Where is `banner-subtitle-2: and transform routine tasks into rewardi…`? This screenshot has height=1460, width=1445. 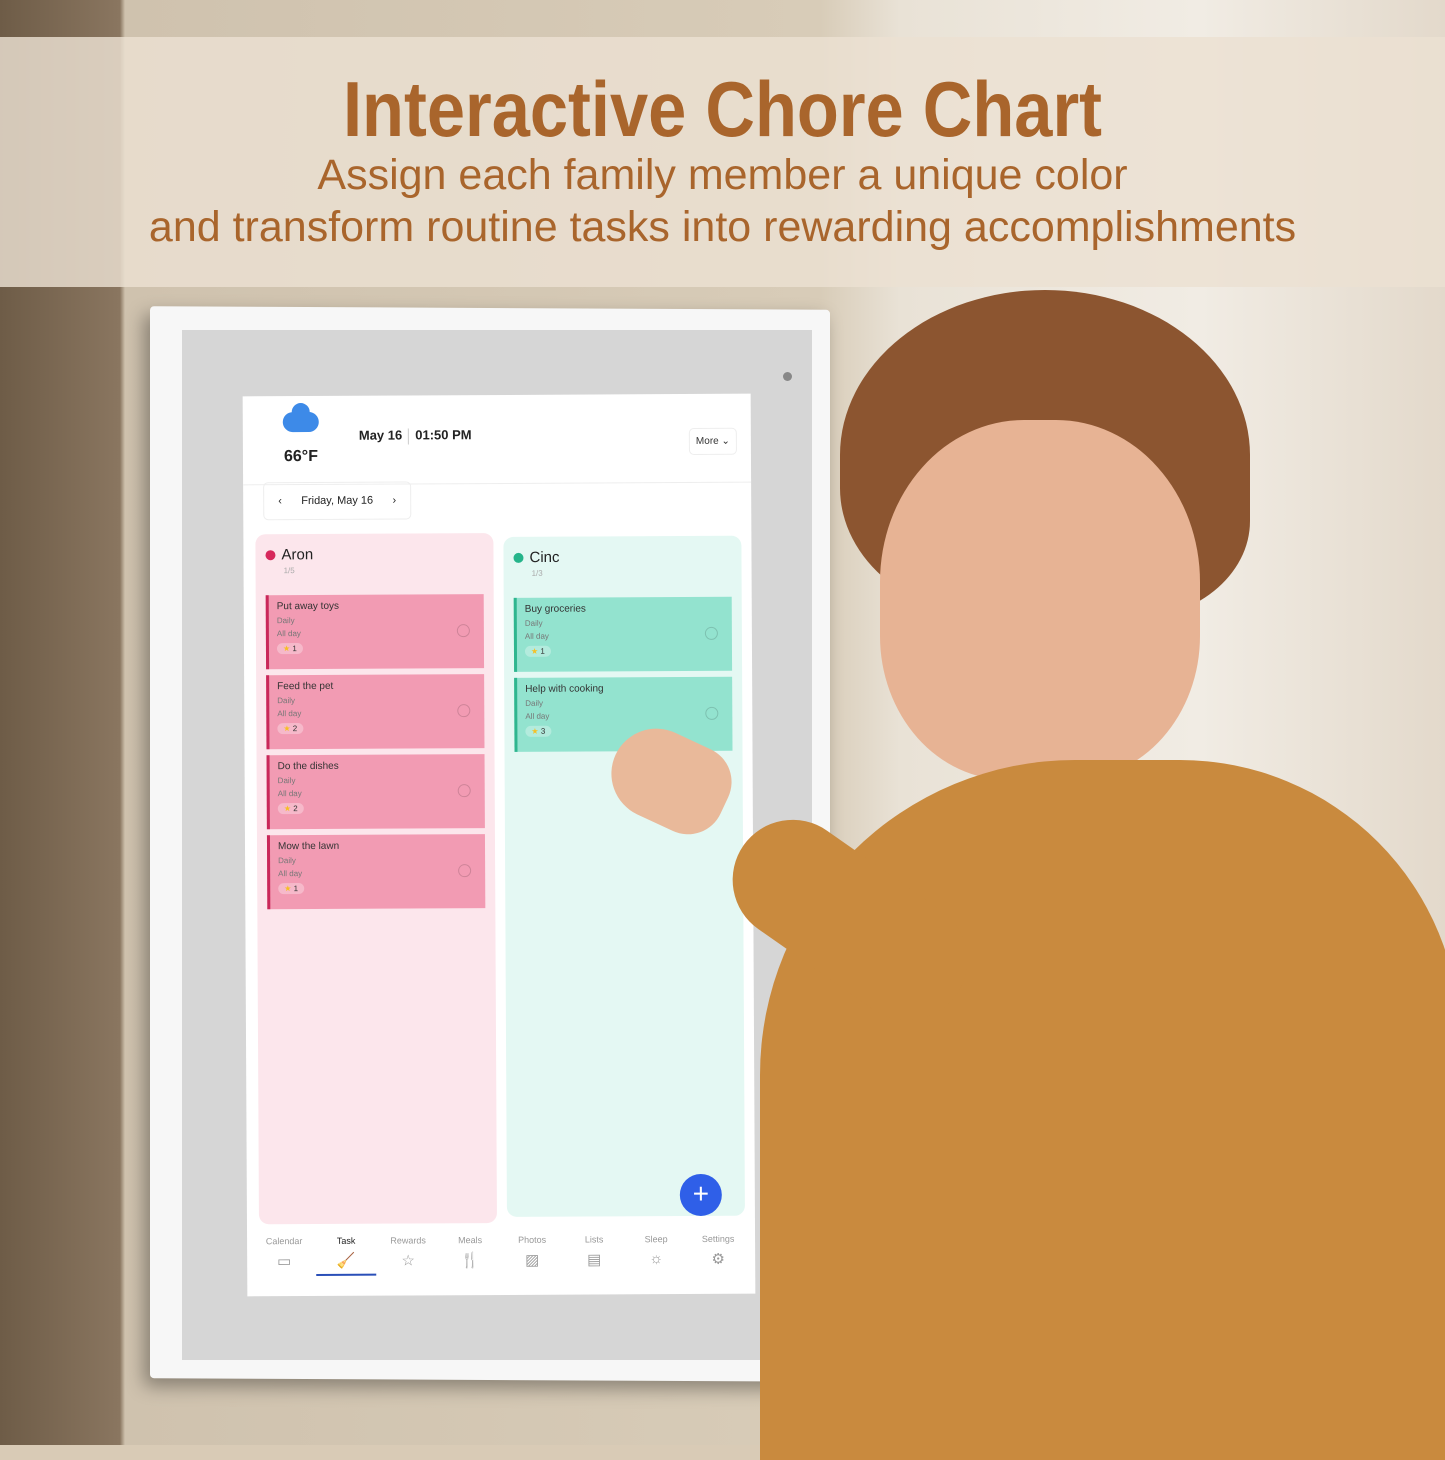 banner-subtitle-2: and transform routine tasks into rewardi… is located at coordinates (722, 227).